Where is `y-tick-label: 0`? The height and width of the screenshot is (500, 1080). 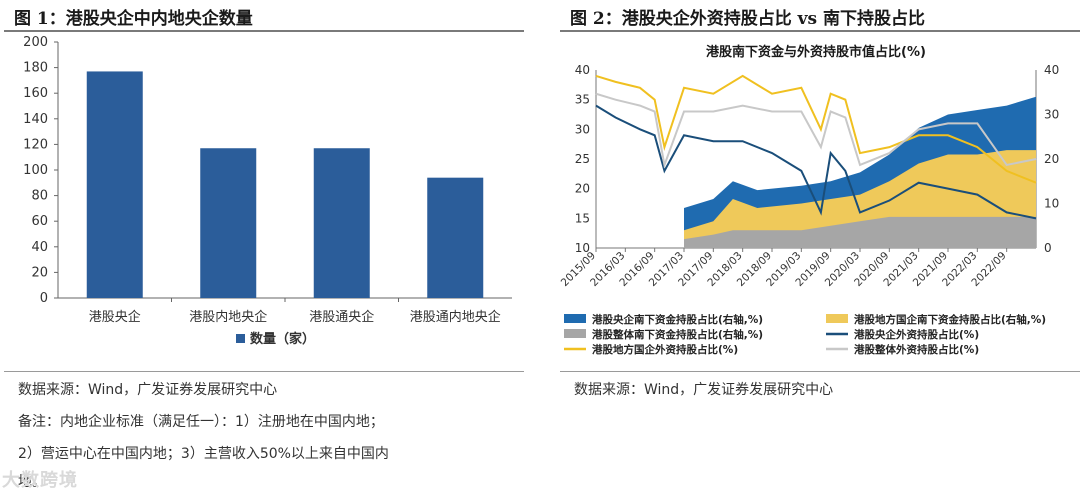 y-tick-label: 0 is located at coordinates (44, 298).